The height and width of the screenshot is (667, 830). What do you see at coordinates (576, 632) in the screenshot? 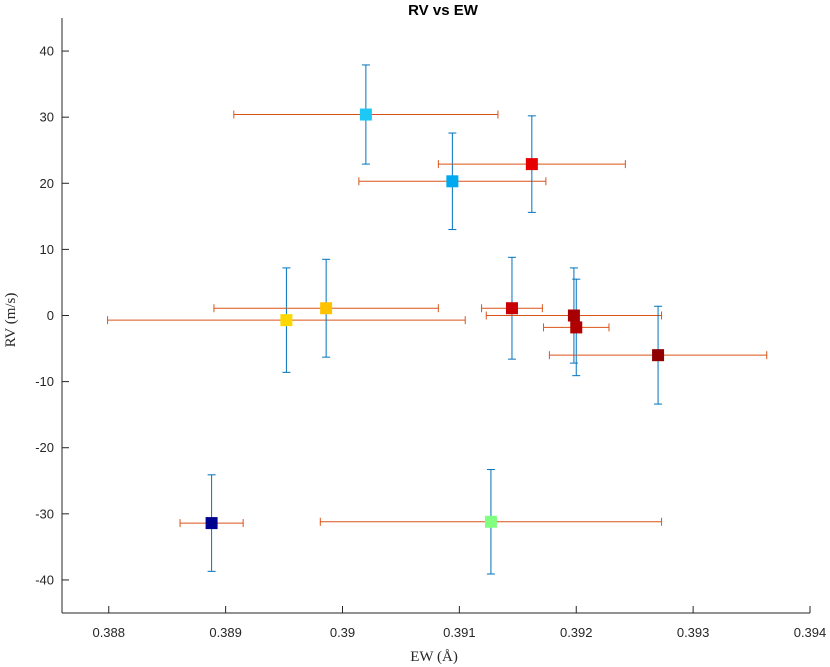
I see `x-tick-label: 0.392` at bounding box center [576, 632].